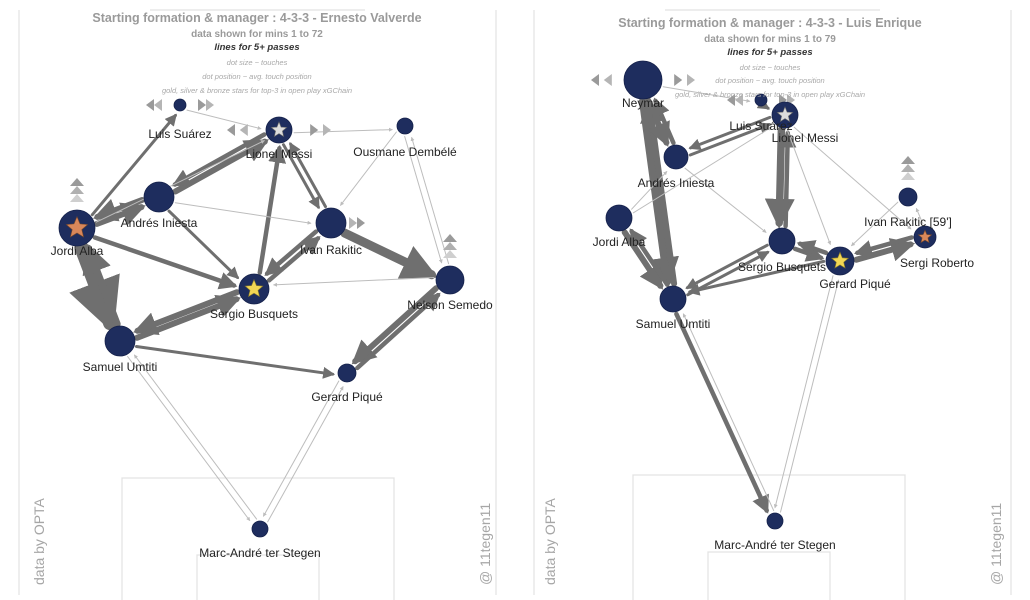 Image resolution: width=1030 pixels, height=600 pixels. What do you see at coordinates (118, 209) in the screenshot?
I see `pass-line-iniesta-to-alba` at bounding box center [118, 209].